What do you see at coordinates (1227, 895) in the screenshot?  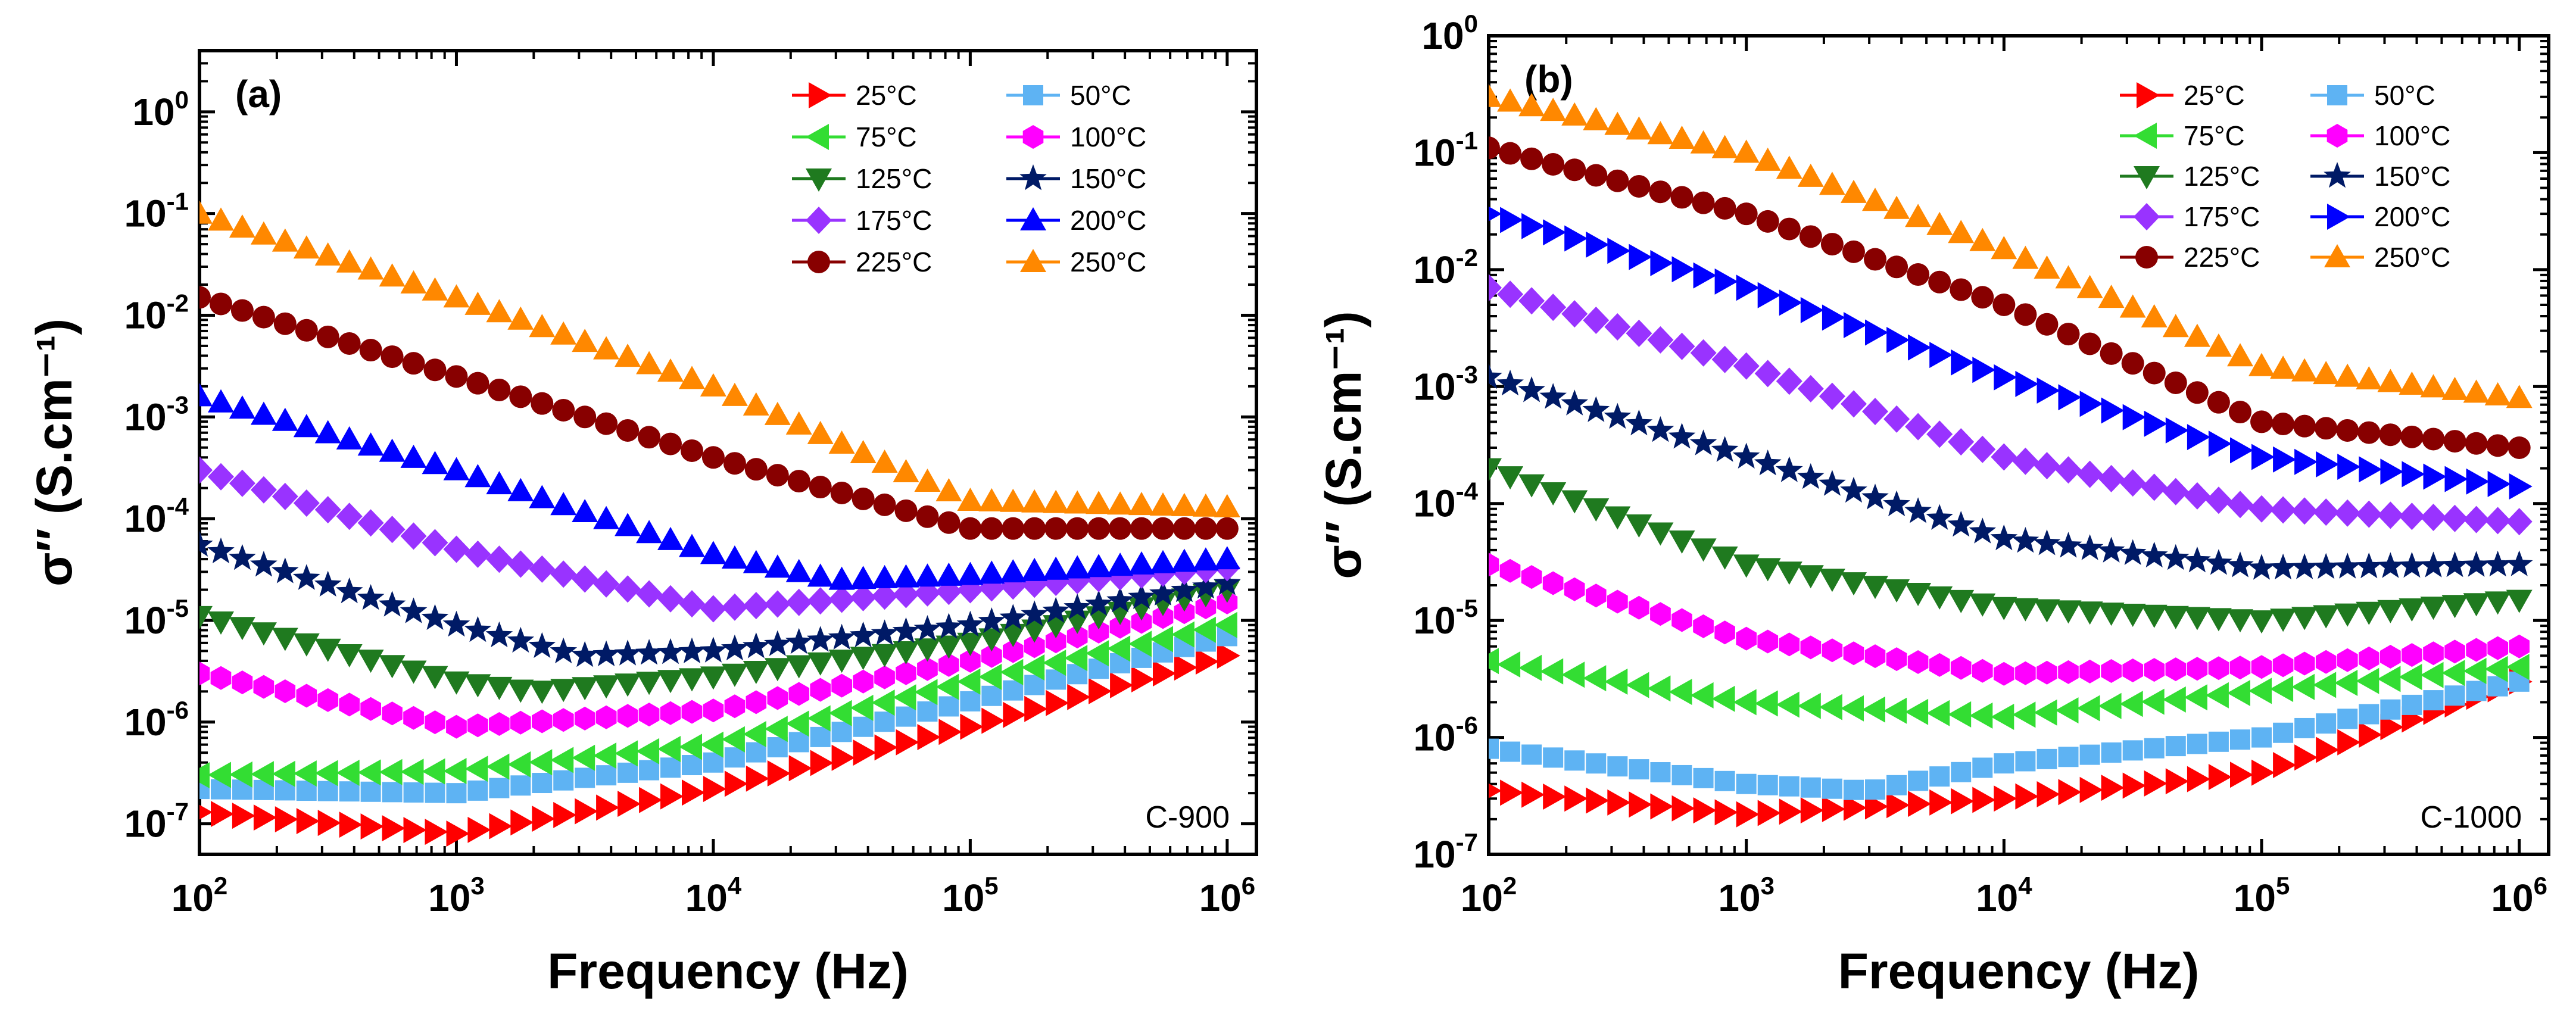 I see `x-tick-label: 106` at bounding box center [1227, 895].